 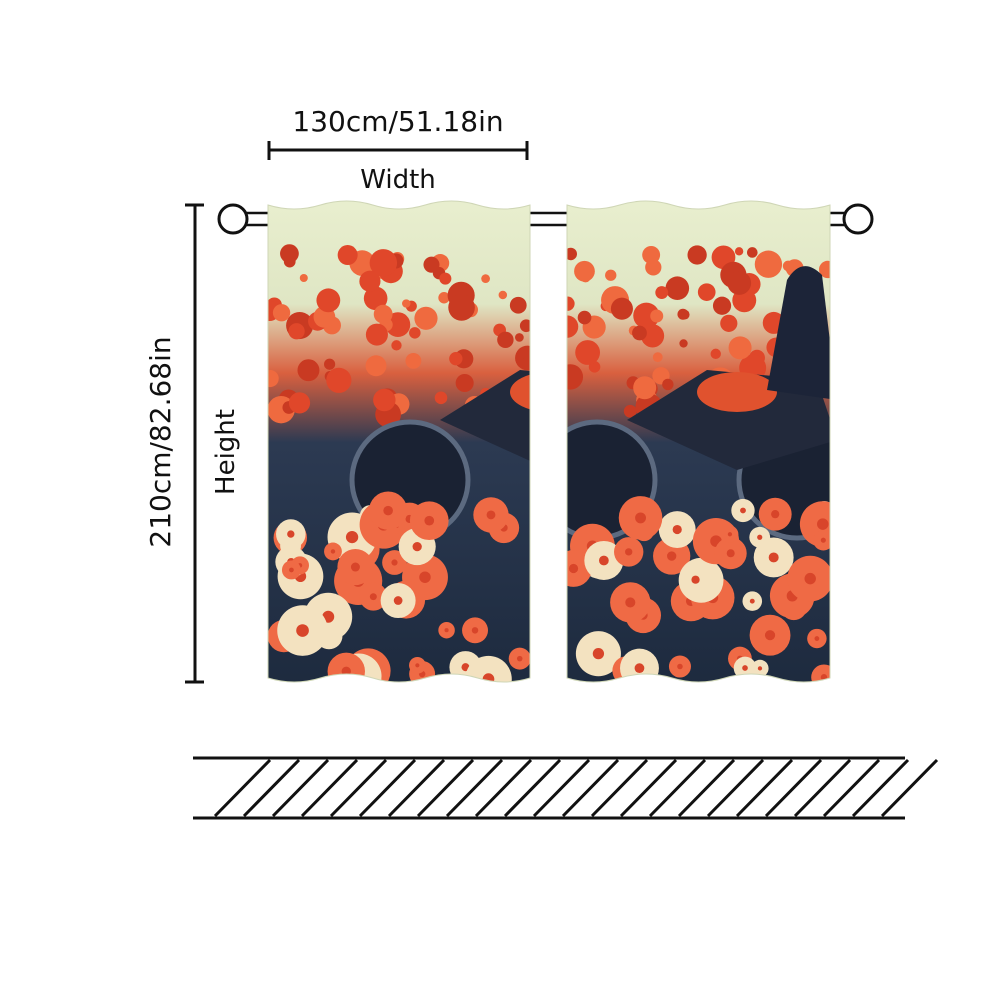 What do you see at coordinates (233, 219) in the screenshot?
I see `rod-finial` at bounding box center [233, 219].